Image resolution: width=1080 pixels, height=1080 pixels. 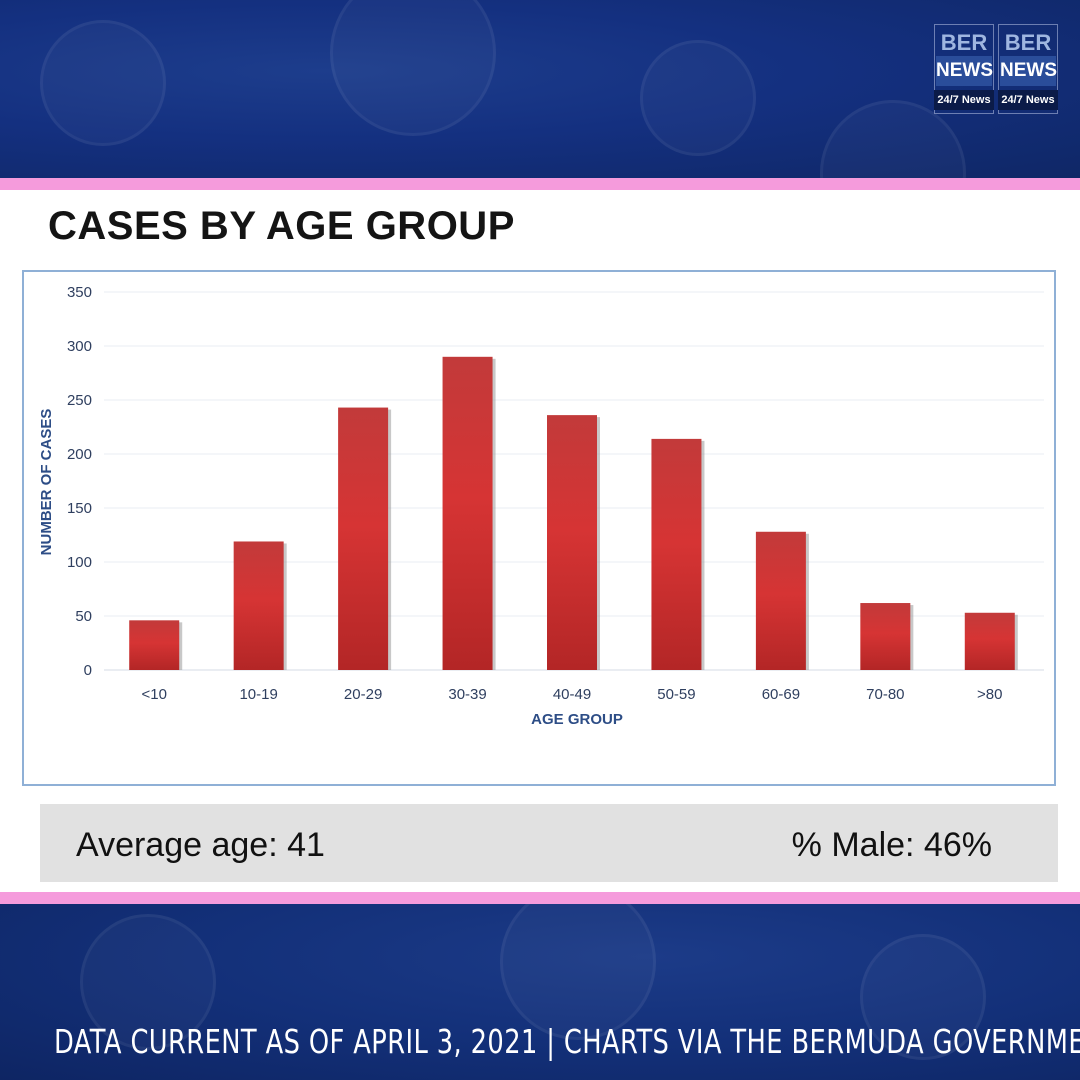 What do you see at coordinates (88, 670) in the screenshot?
I see `y-tick-label: 0` at bounding box center [88, 670].